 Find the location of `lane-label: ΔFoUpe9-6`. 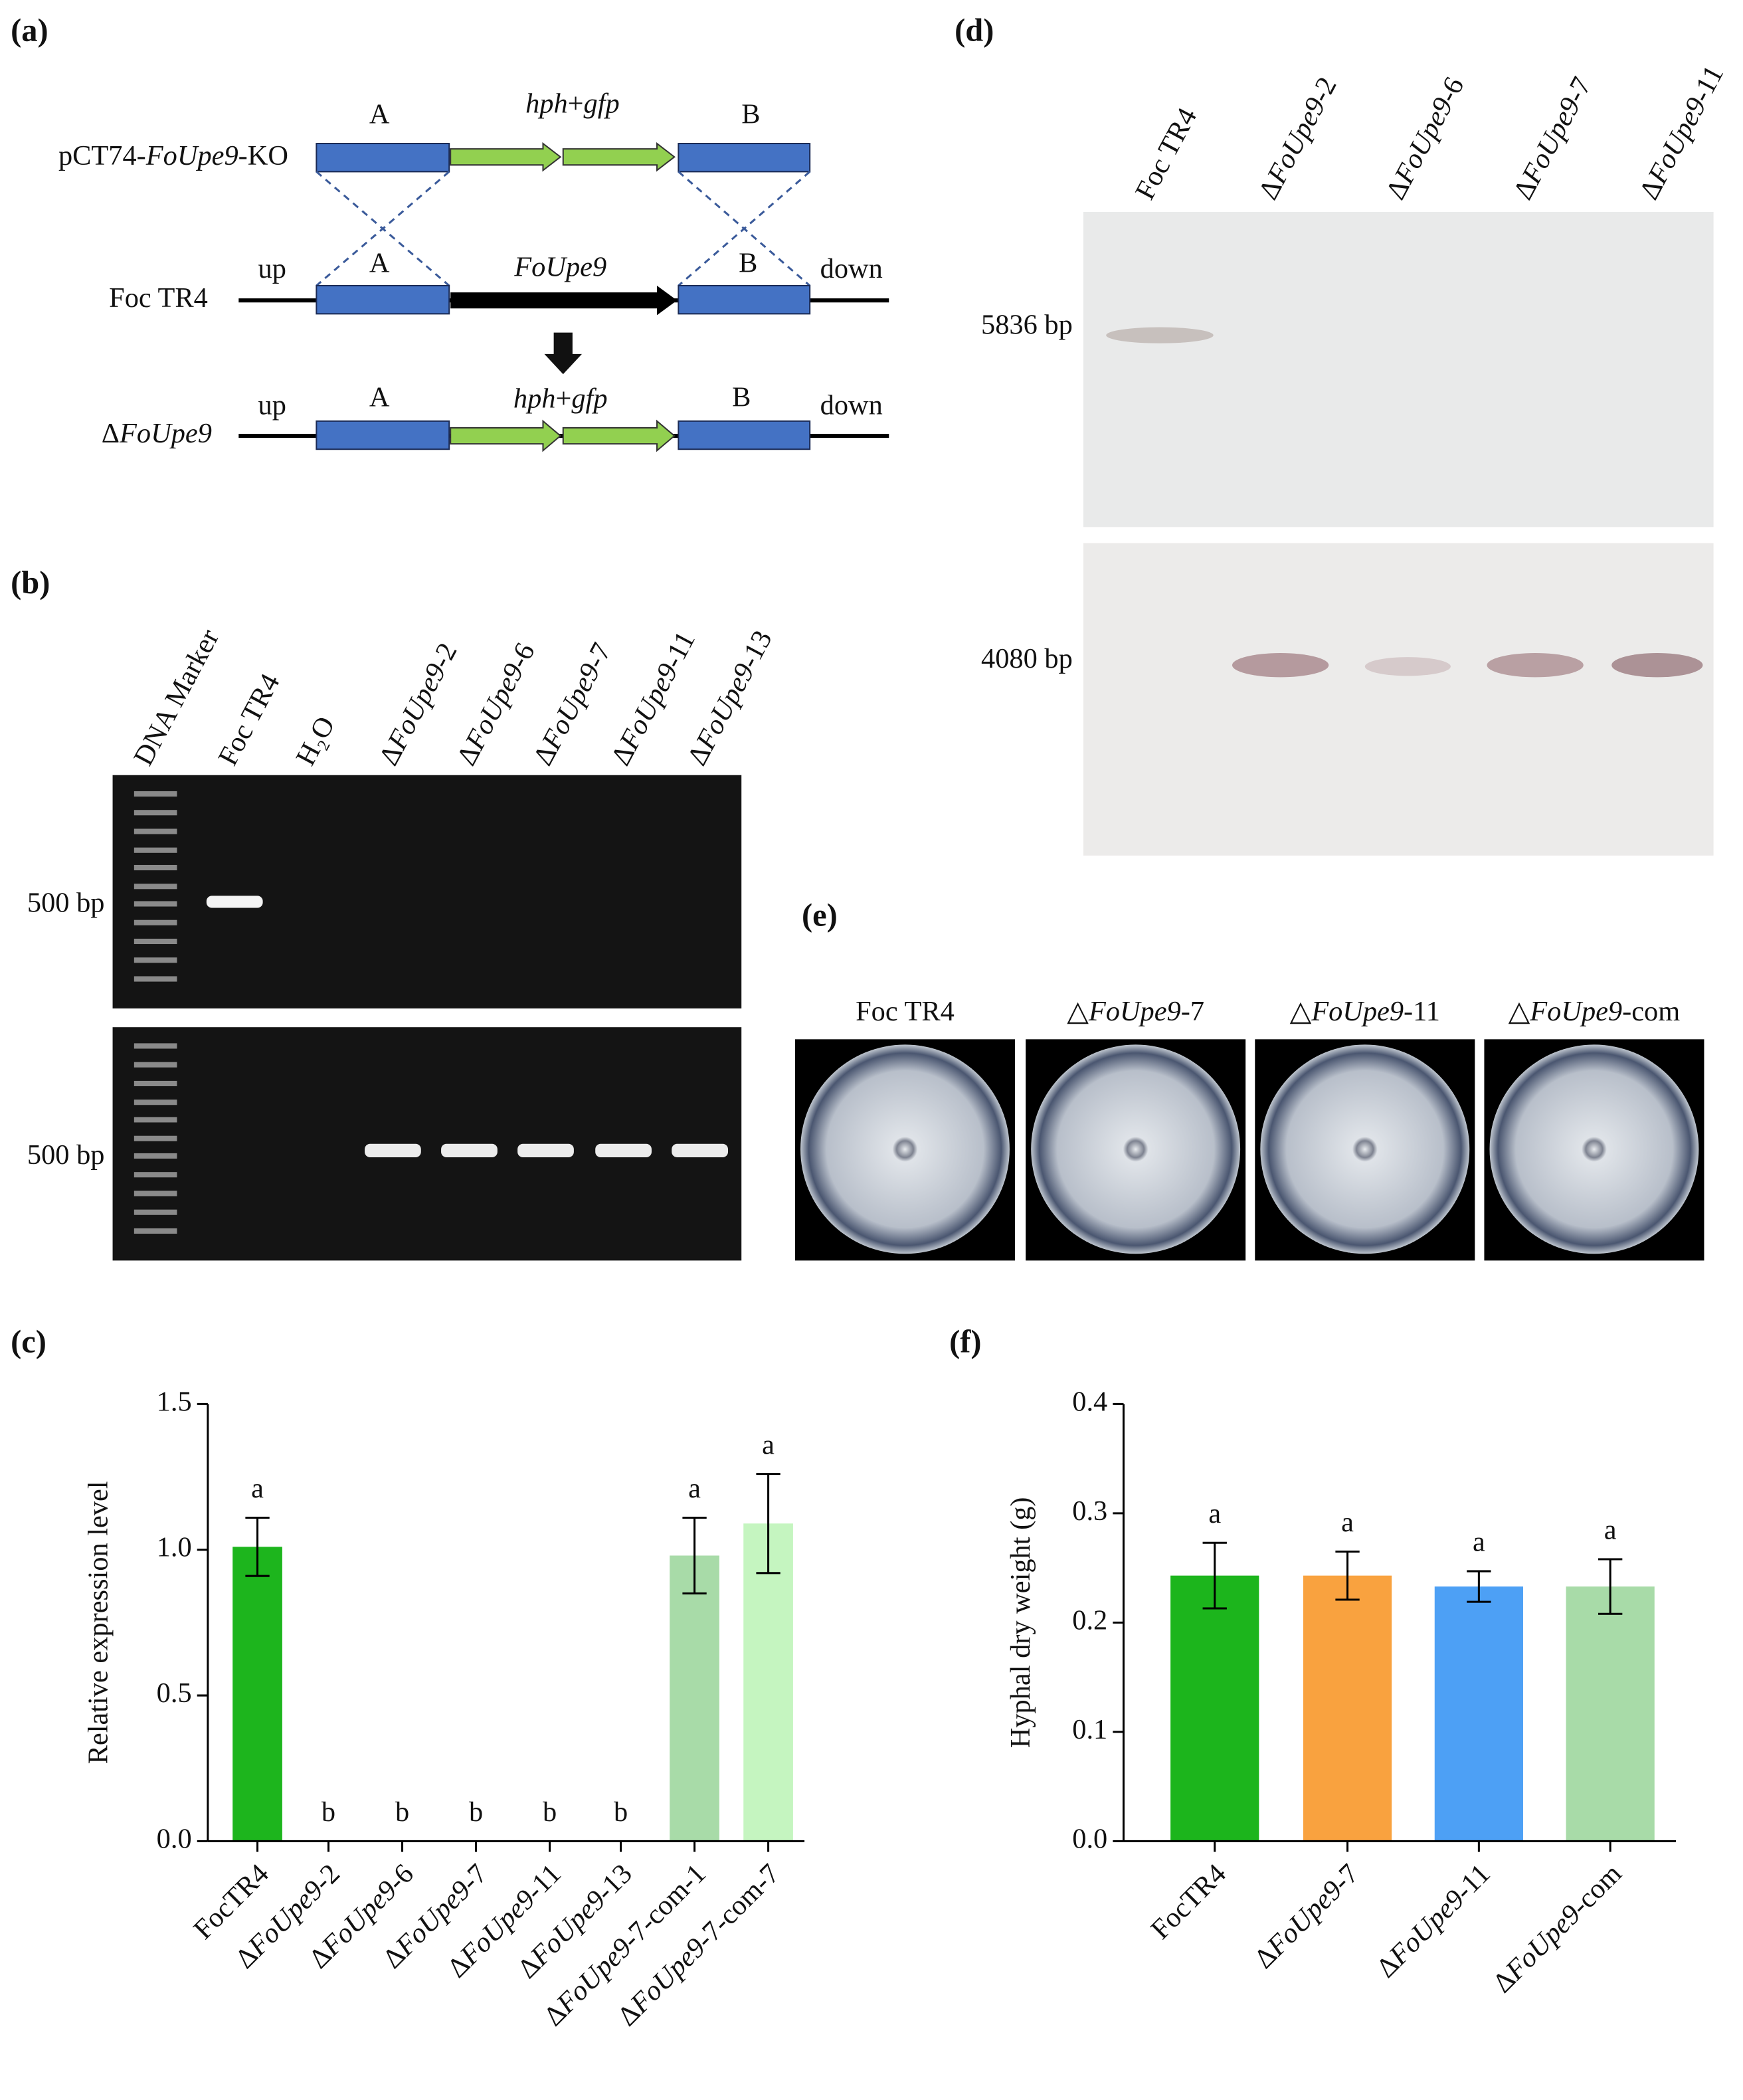

lane-label: ΔFoUpe9-6 is located at coordinates (496, 704).